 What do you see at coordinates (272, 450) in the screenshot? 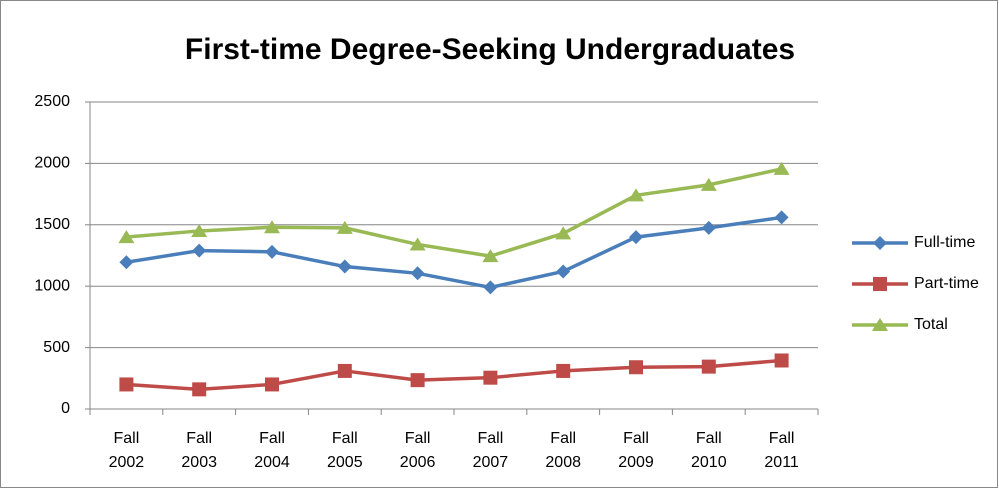
I see `x-tick-label: Fall 2004` at bounding box center [272, 450].